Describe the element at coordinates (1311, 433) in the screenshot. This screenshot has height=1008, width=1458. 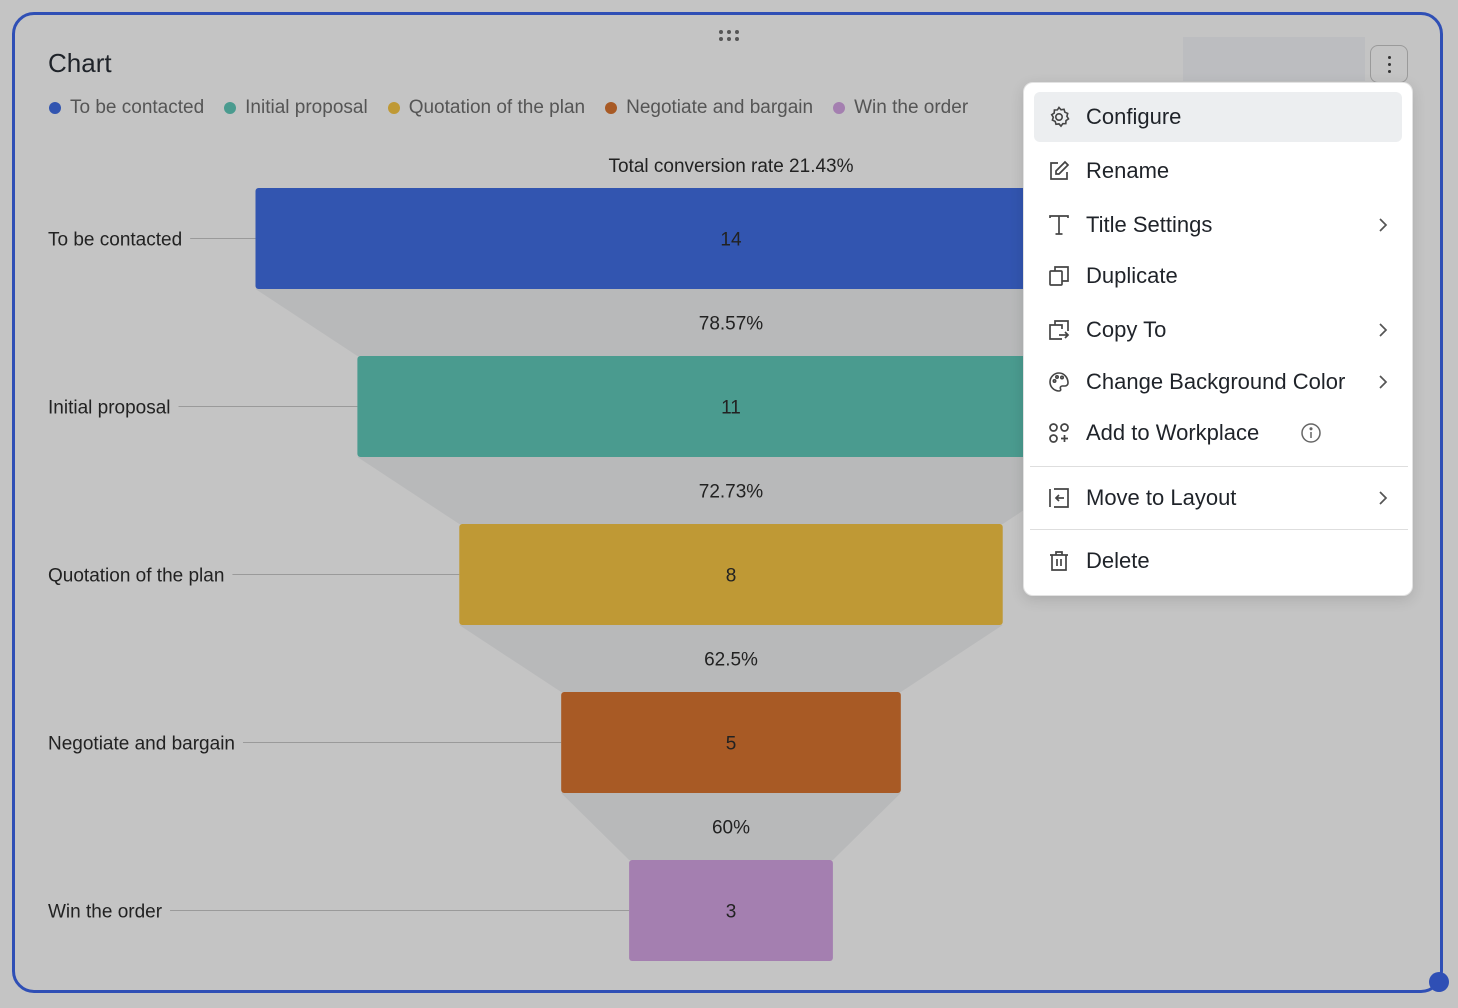
I see `info-icon` at that location.